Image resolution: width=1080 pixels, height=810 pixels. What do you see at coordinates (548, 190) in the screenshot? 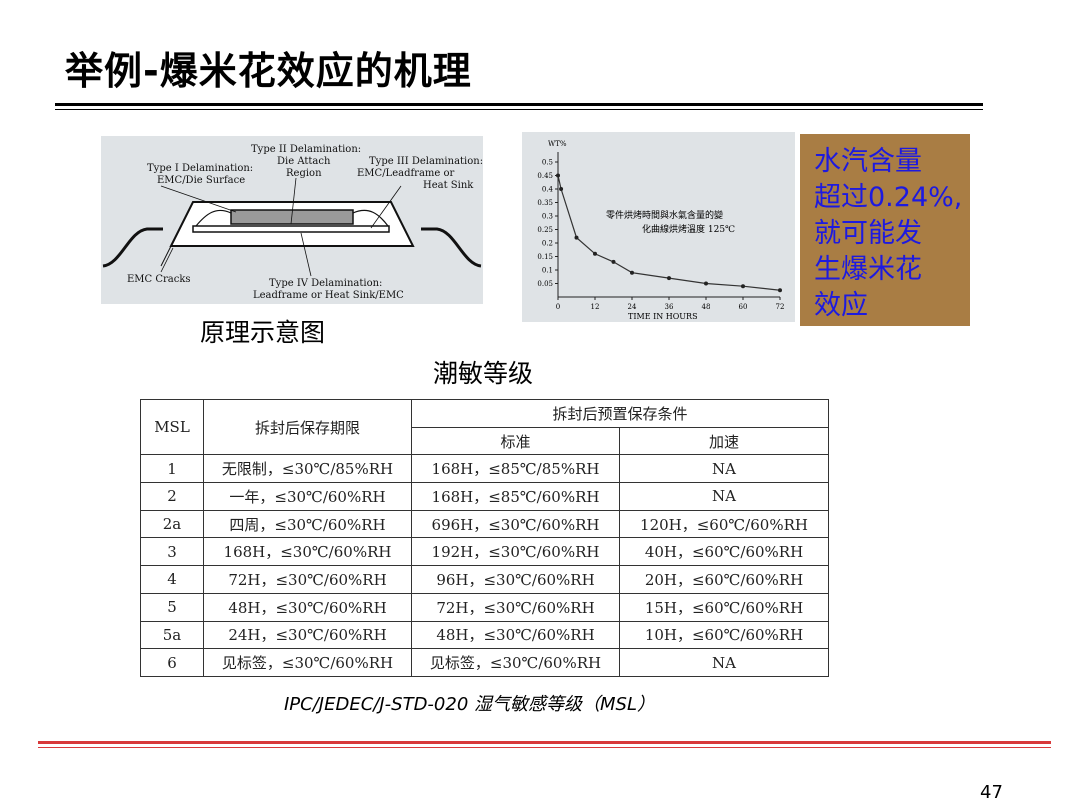
I see `y-tick-label: 0.4` at bounding box center [548, 190].